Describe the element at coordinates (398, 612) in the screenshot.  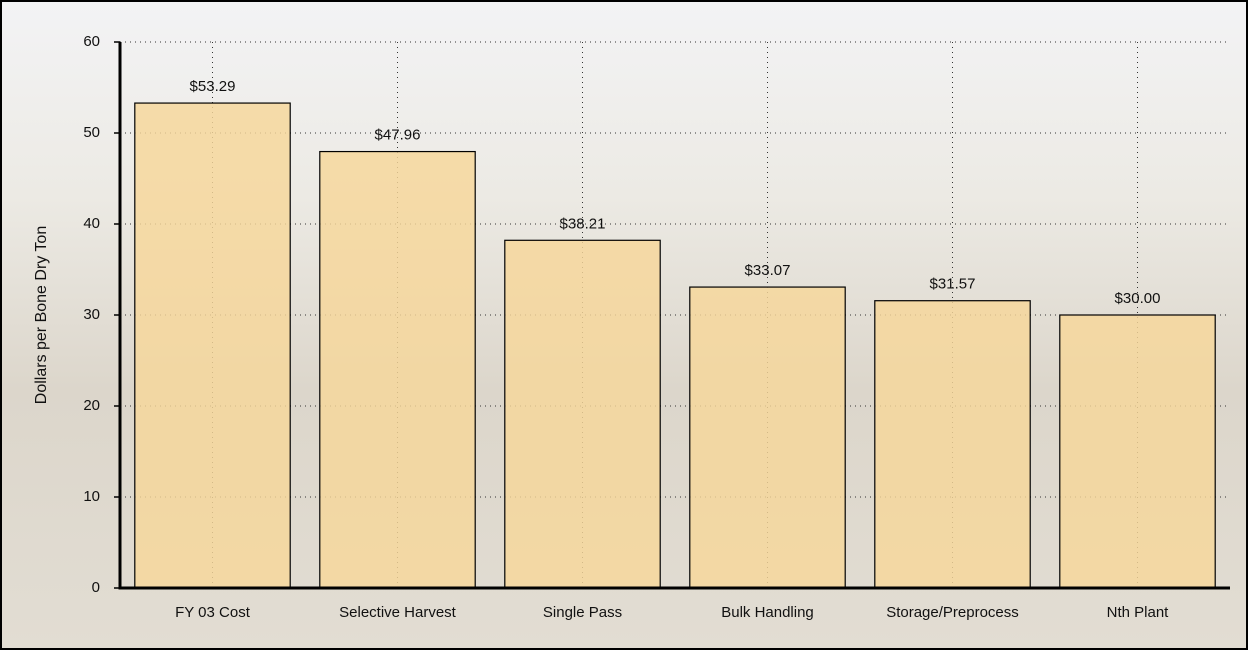
I see `x-tick-label: Selective Harvest` at that location.